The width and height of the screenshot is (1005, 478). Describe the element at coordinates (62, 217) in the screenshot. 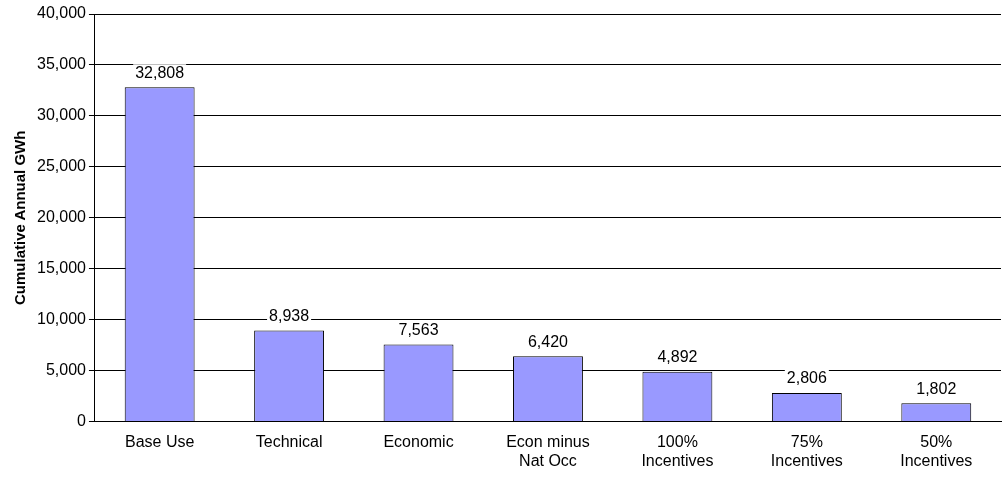

I see `y-tick-label: 20,000` at that location.